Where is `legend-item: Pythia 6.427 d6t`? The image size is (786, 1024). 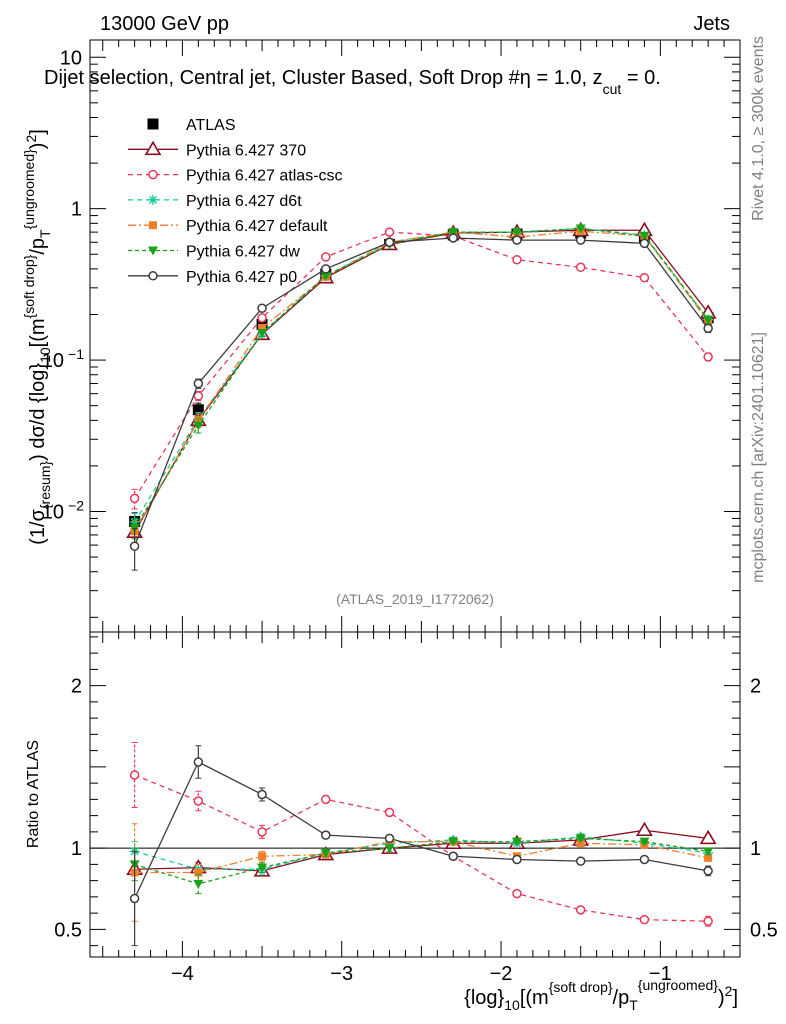
legend-item: Pythia 6.427 d6t is located at coordinates (215, 201).